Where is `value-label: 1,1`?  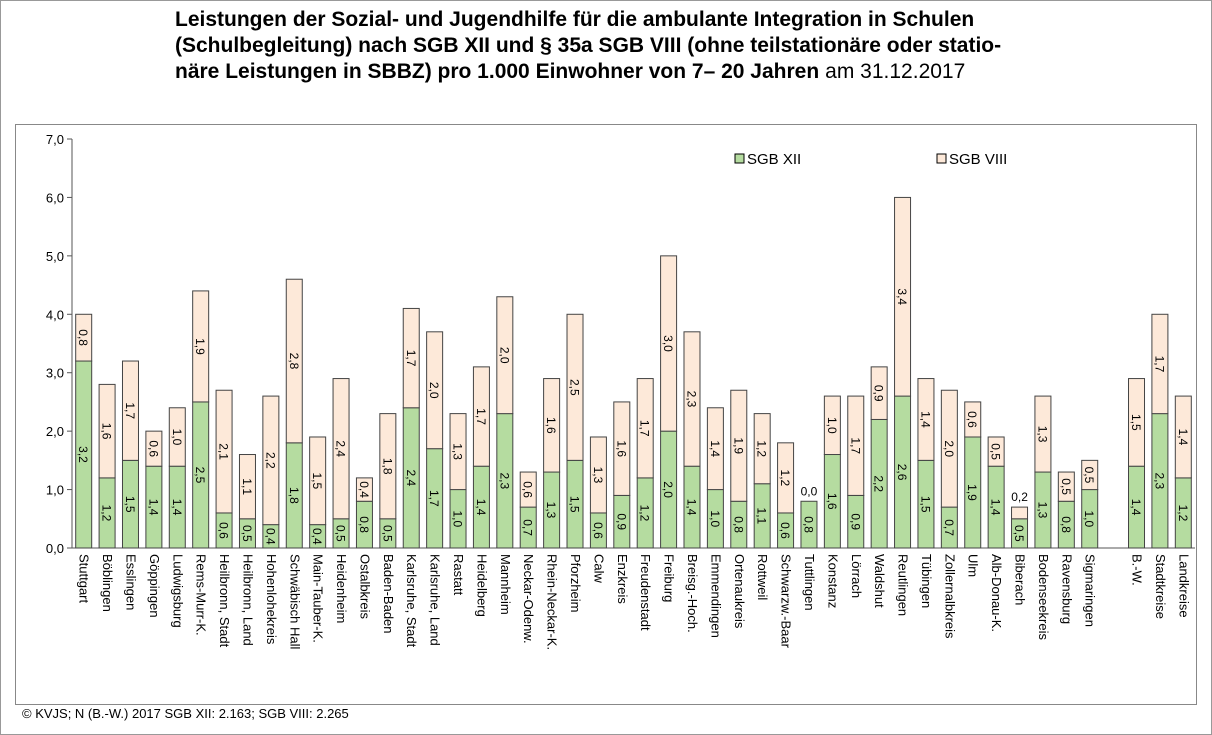
value-label: 1,1 is located at coordinates (247, 486).